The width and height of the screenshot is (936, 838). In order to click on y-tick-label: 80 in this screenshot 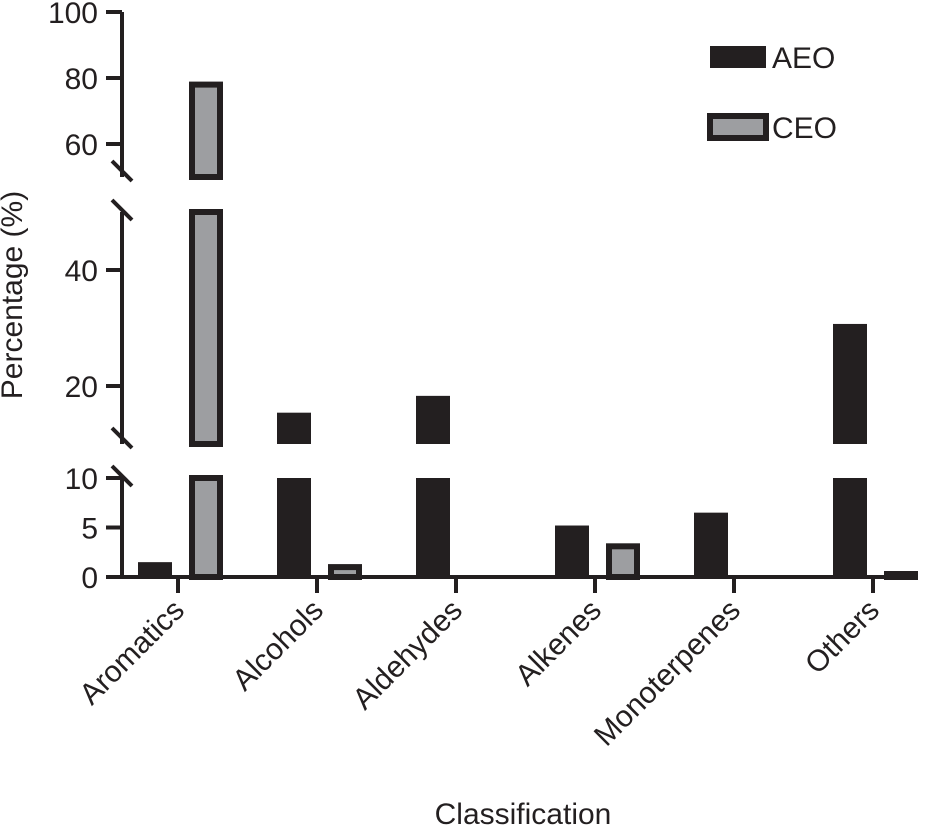, I will do `click(81, 79)`.